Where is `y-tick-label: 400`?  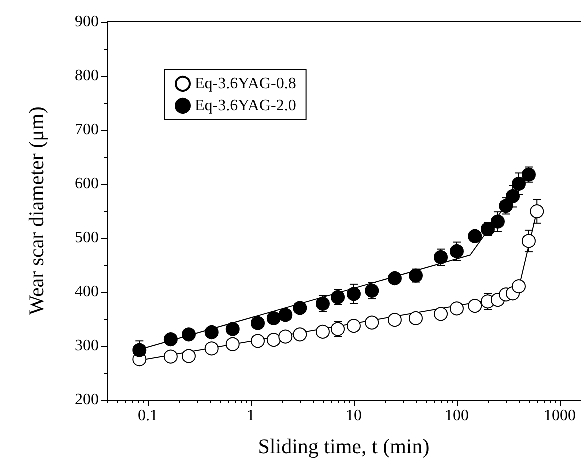 y-tick-label: 400 is located at coordinates (87, 292).